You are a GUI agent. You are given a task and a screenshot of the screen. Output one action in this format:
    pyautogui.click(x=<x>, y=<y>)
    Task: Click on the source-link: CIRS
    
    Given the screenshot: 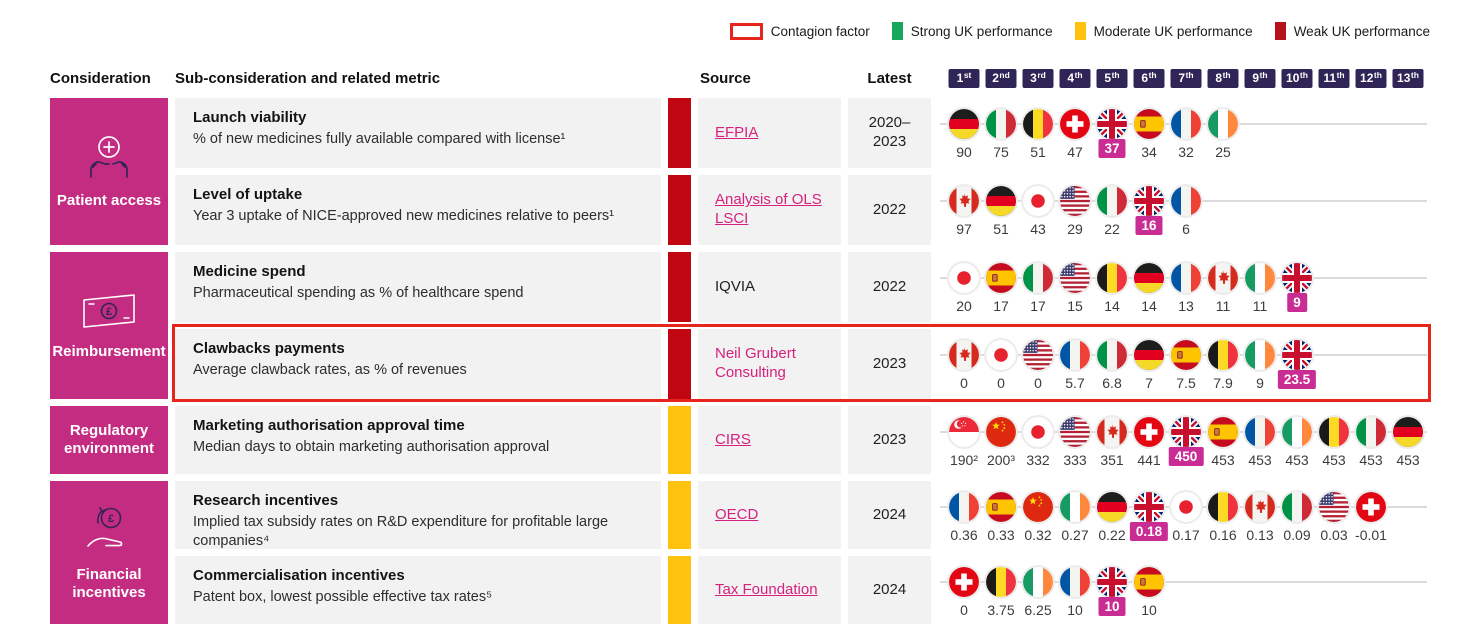 What is the action you would take?
    pyautogui.click(x=733, y=439)
    